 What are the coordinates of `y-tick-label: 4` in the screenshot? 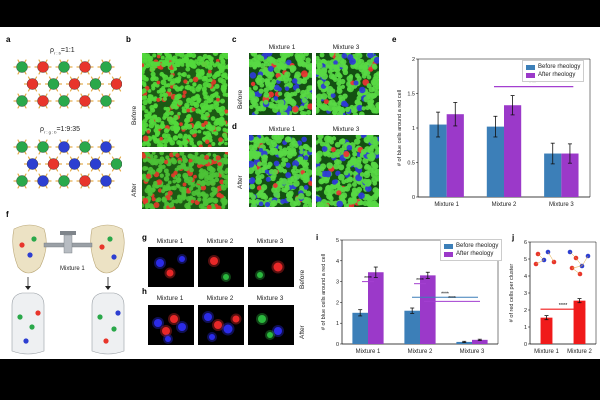 It's located at (525, 277).